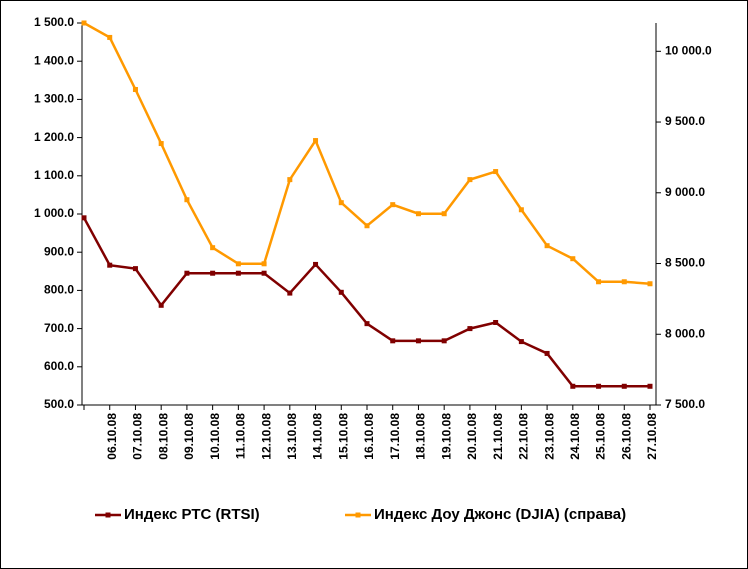 Image resolution: width=748 pixels, height=569 pixels. What do you see at coordinates (575, 436) in the screenshot?
I see `x-tick-label: 24.10.08` at bounding box center [575, 436].